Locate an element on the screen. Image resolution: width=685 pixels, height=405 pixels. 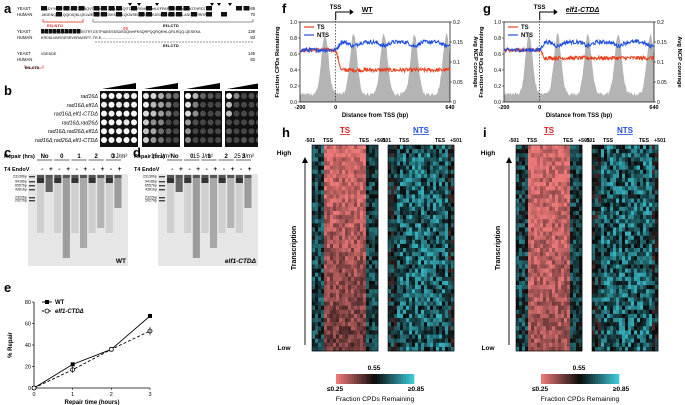
ladder-band is located at coordinates (32, 186).